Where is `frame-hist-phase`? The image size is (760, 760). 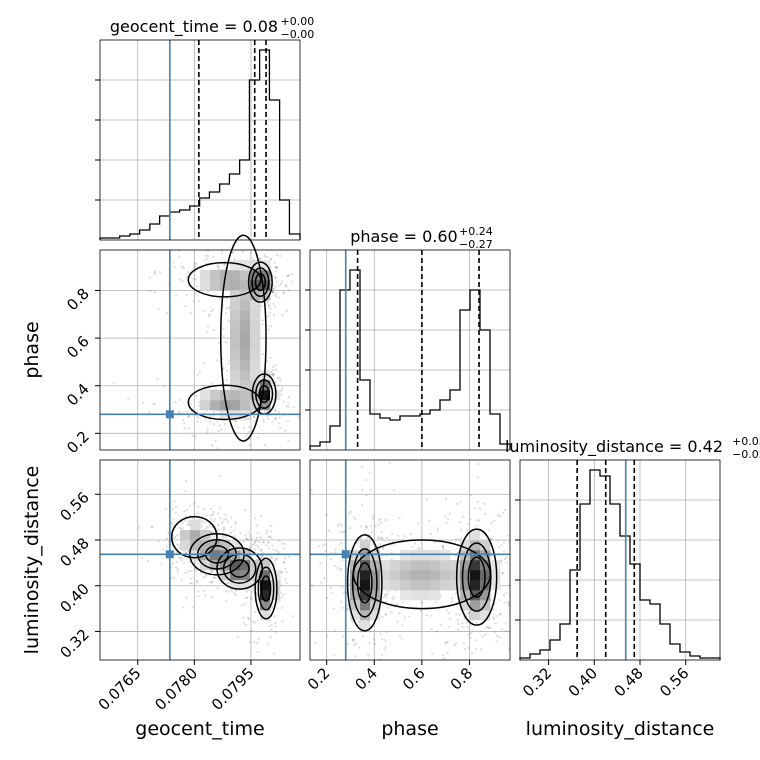 frame-hist-phase is located at coordinates (410, 350).